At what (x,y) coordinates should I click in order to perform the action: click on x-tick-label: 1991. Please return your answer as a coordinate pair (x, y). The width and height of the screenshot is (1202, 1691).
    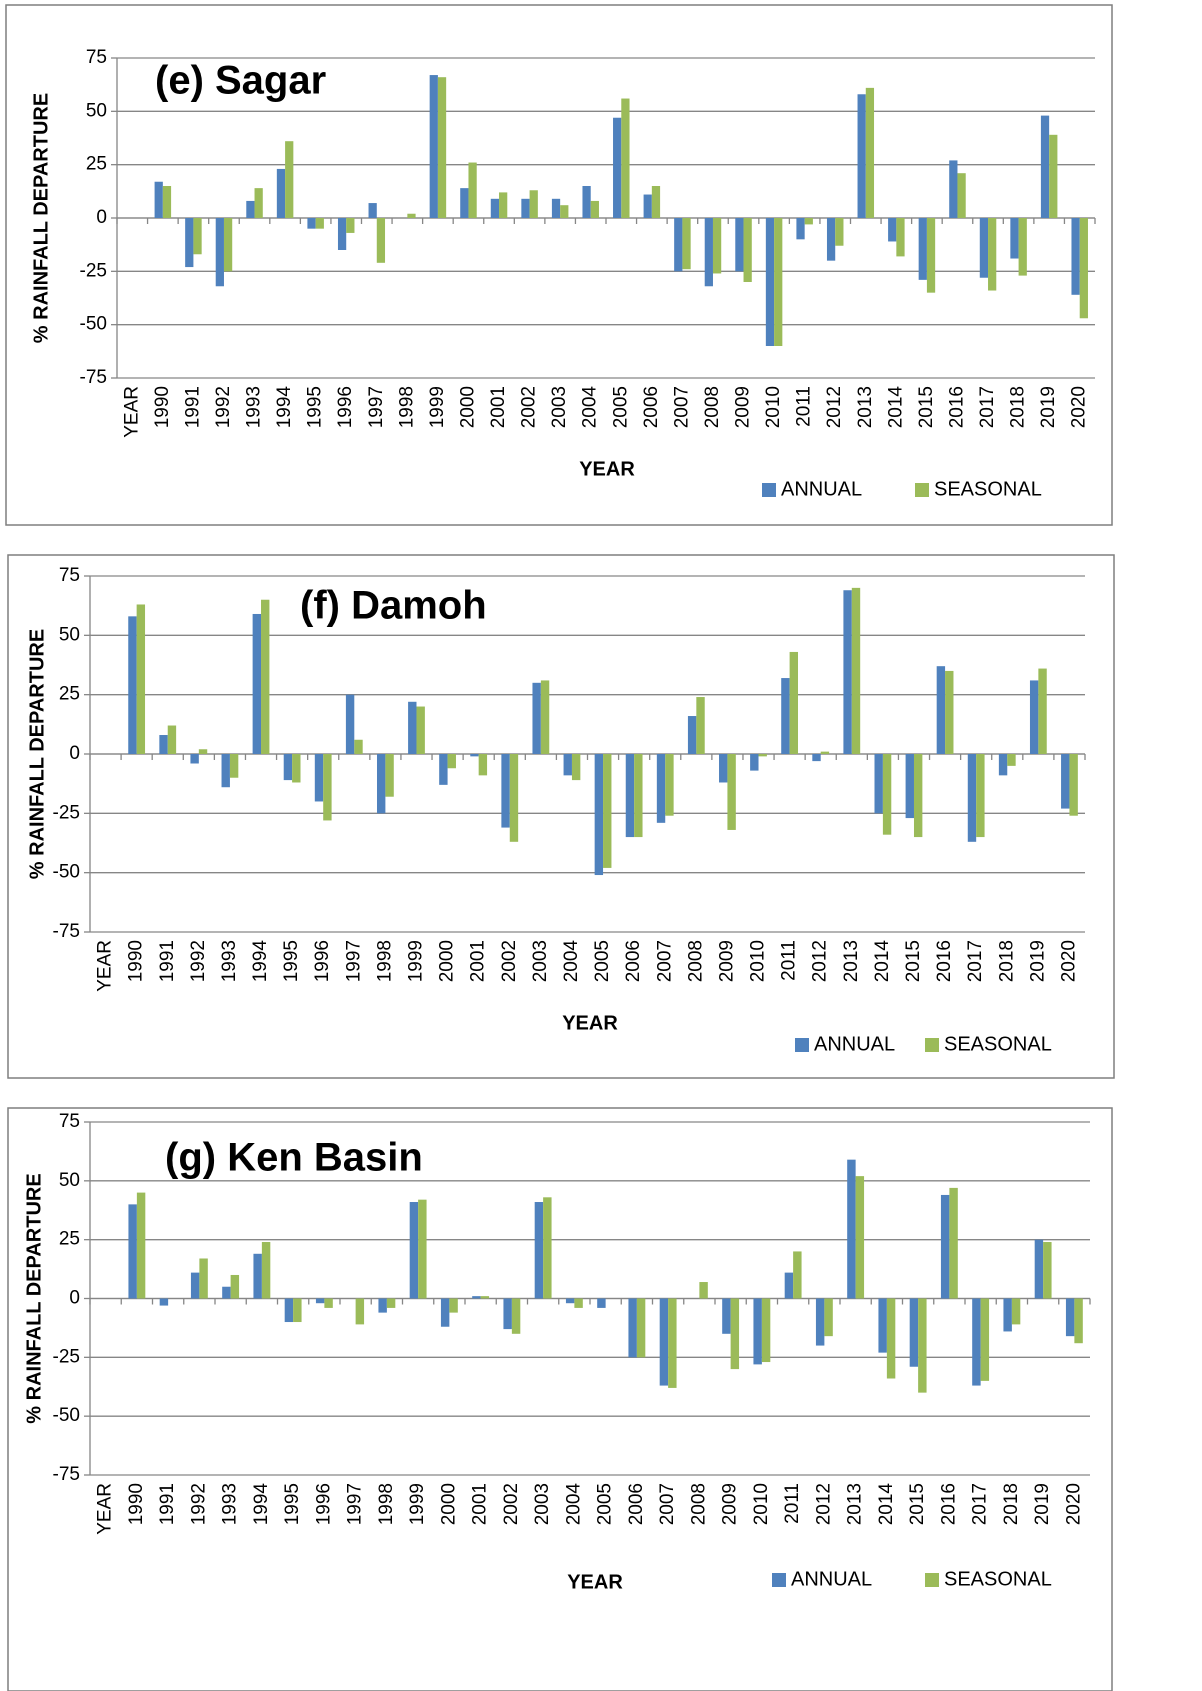
    Looking at the image, I should click on (167, 1504).